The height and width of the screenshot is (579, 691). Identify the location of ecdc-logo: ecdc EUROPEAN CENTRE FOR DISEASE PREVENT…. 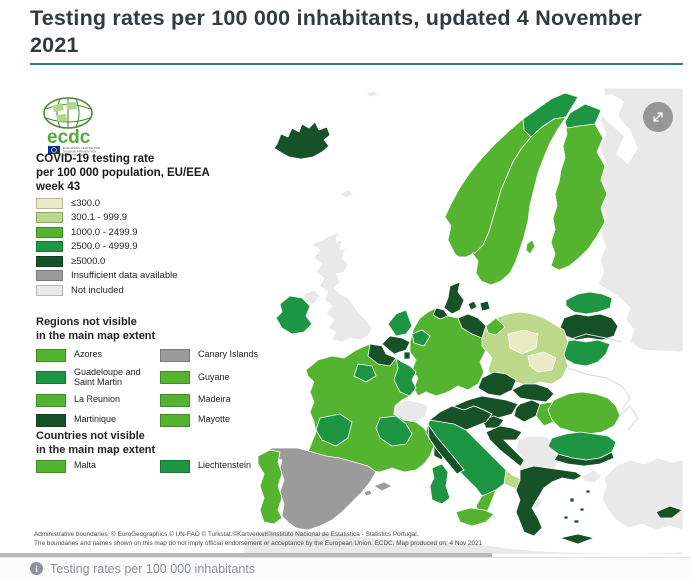
(72, 126).